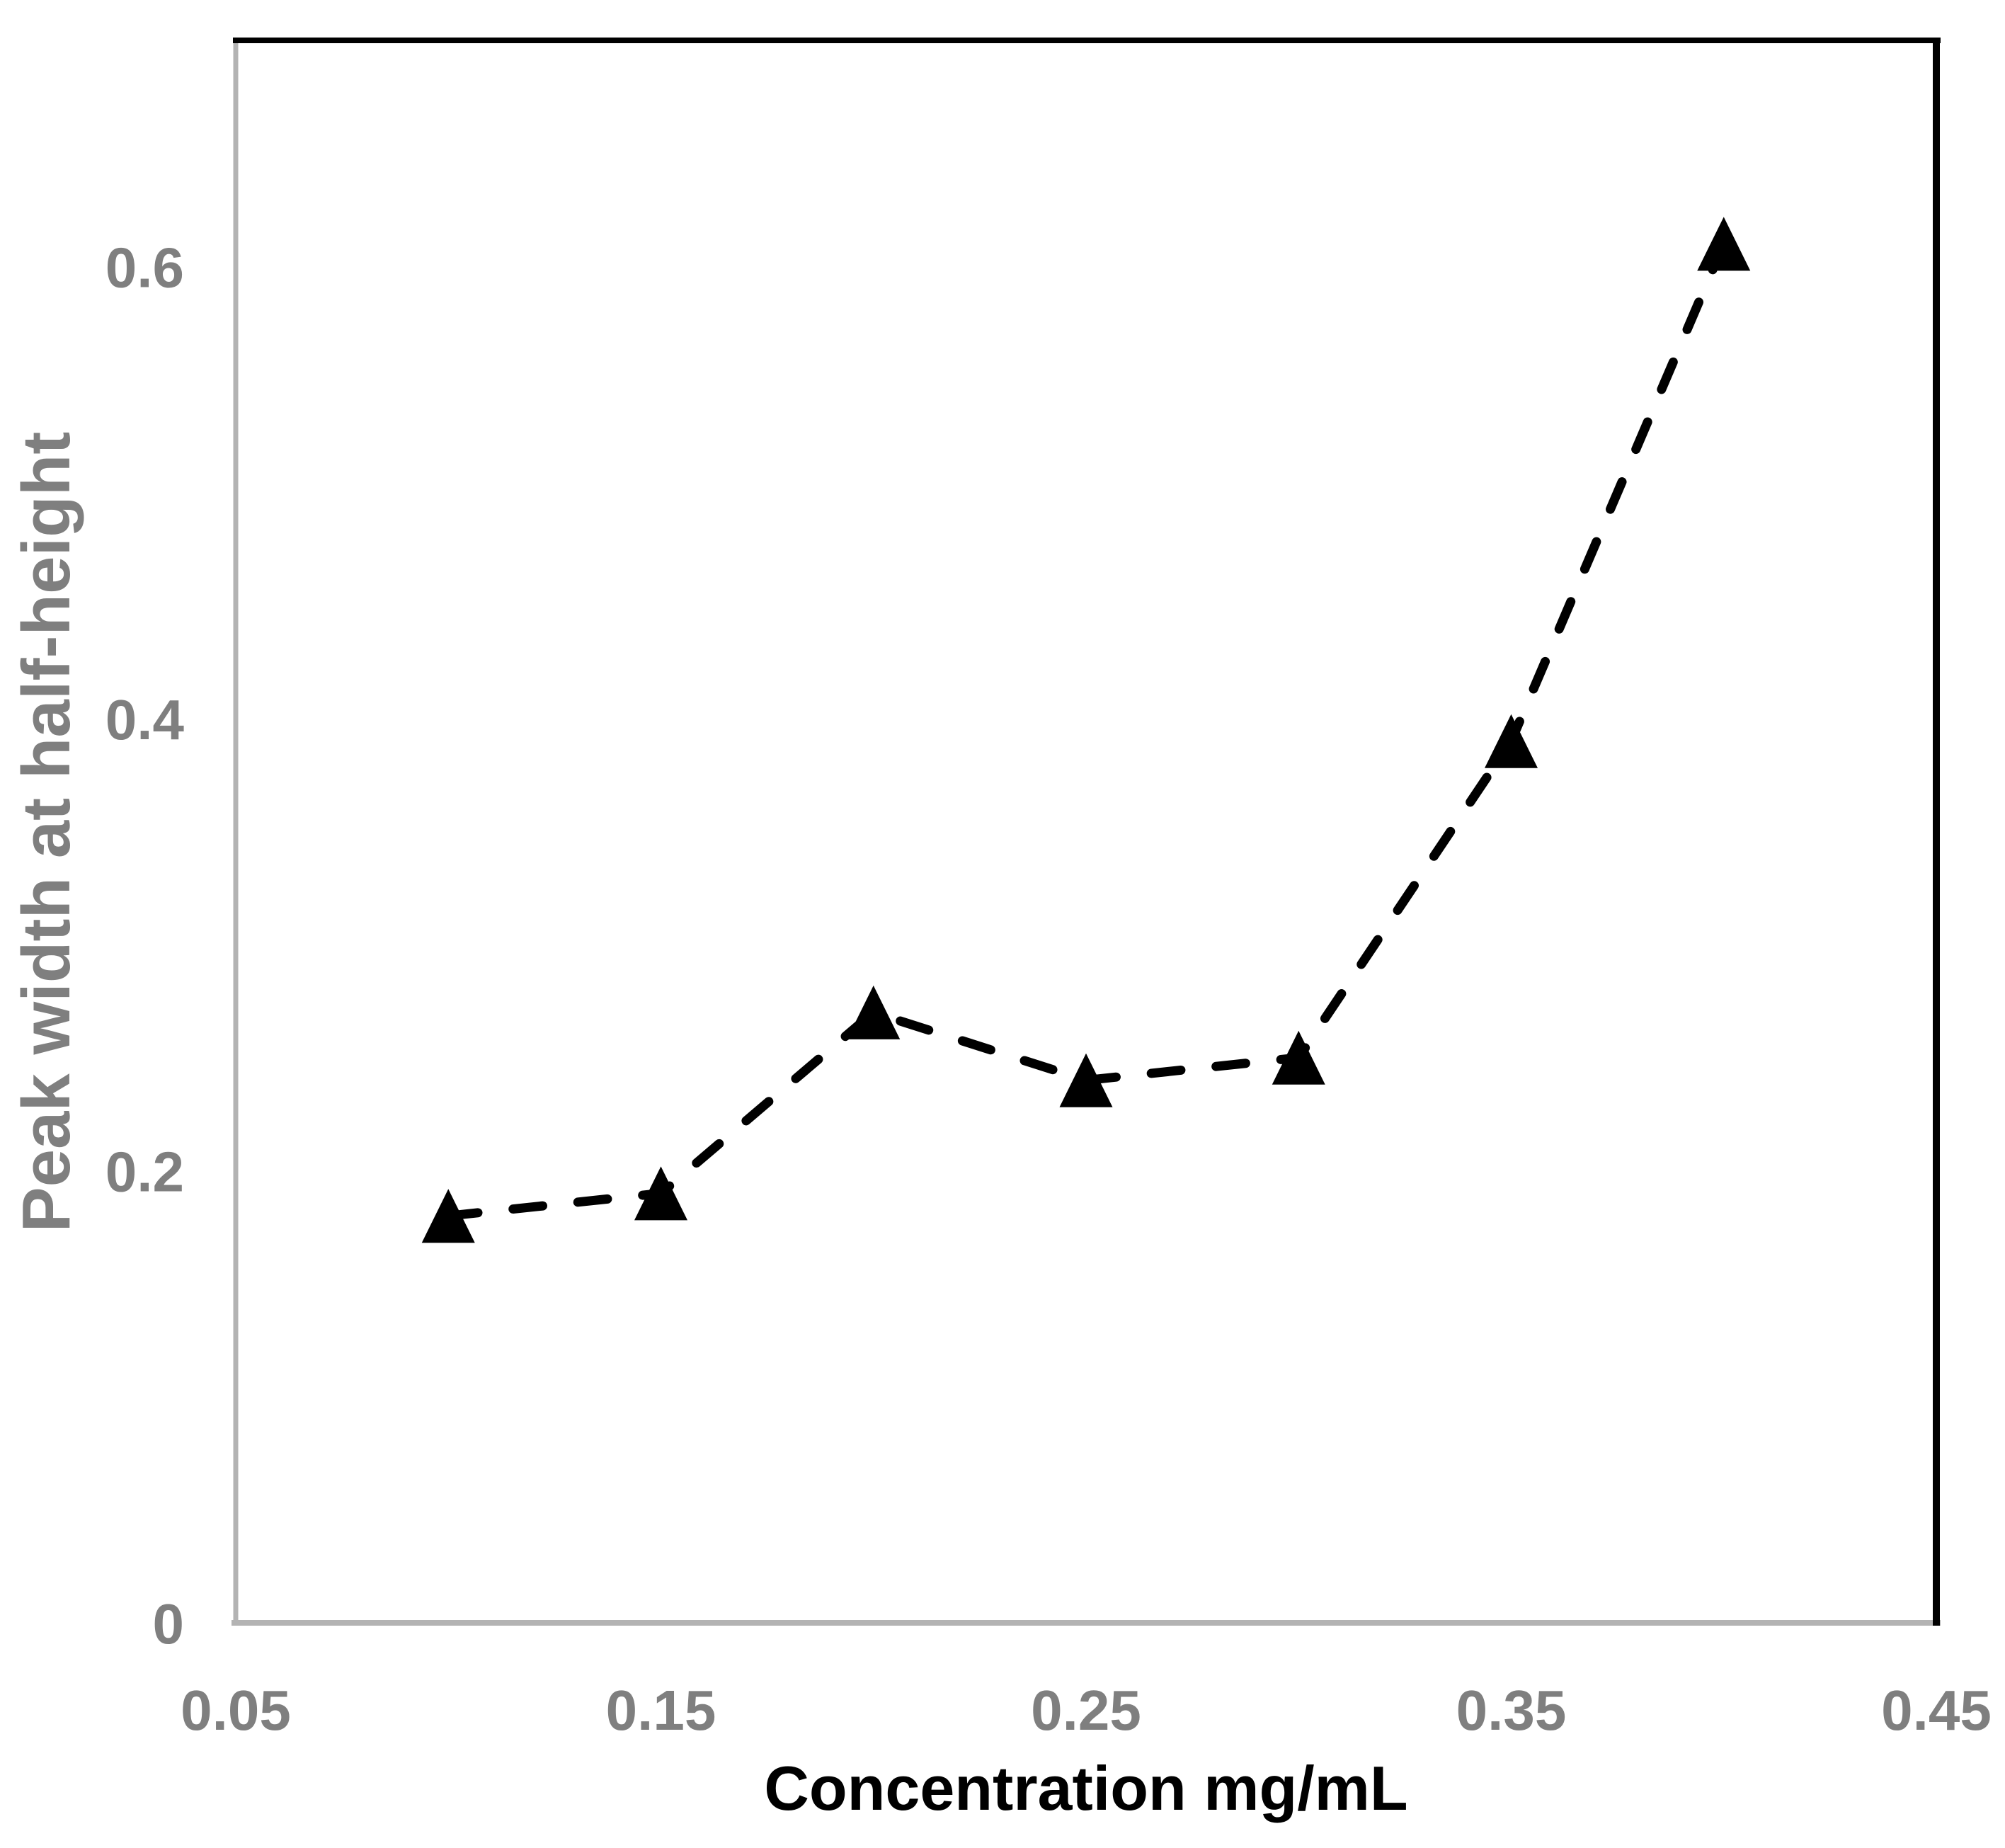  What do you see at coordinates (46, 833) in the screenshot?
I see `y-axis-title: Peak width at half-height` at bounding box center [46, 833].